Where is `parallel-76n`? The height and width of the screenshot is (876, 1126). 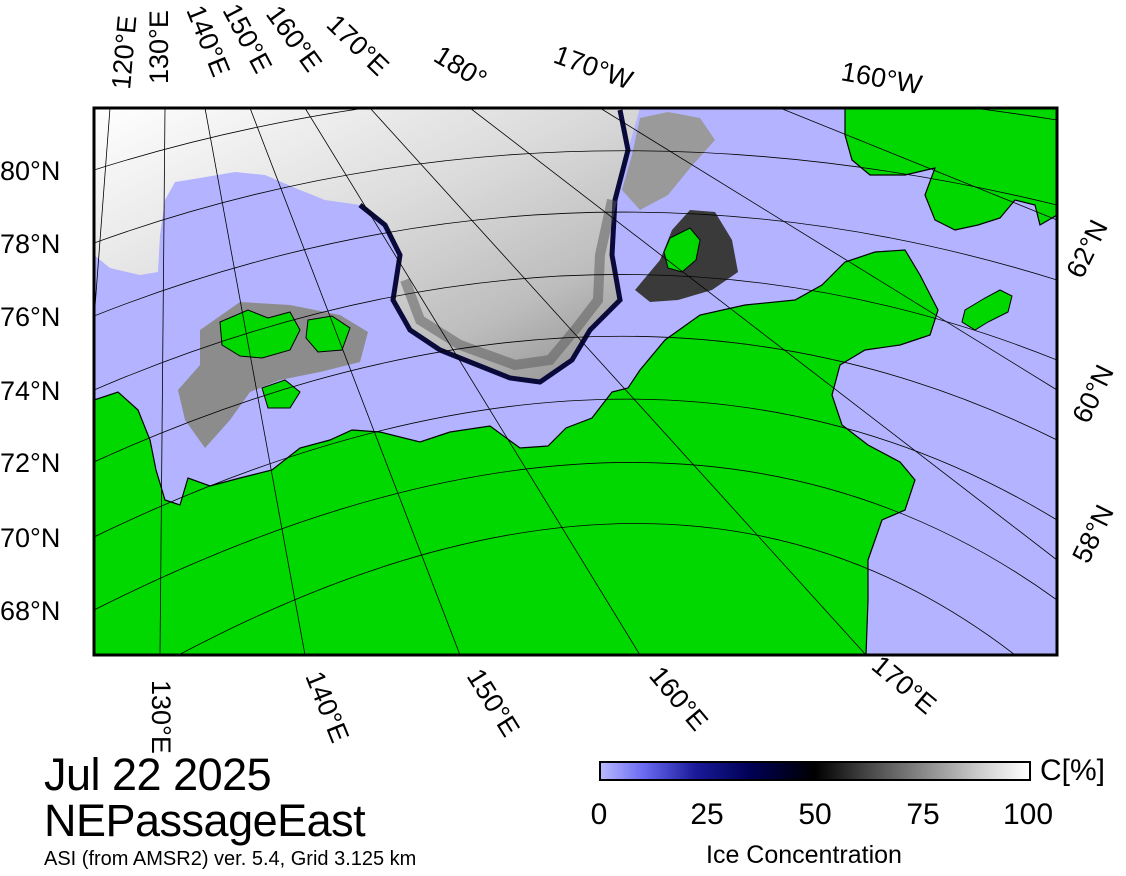 parallel-76n is located at coordinates (575, 264).